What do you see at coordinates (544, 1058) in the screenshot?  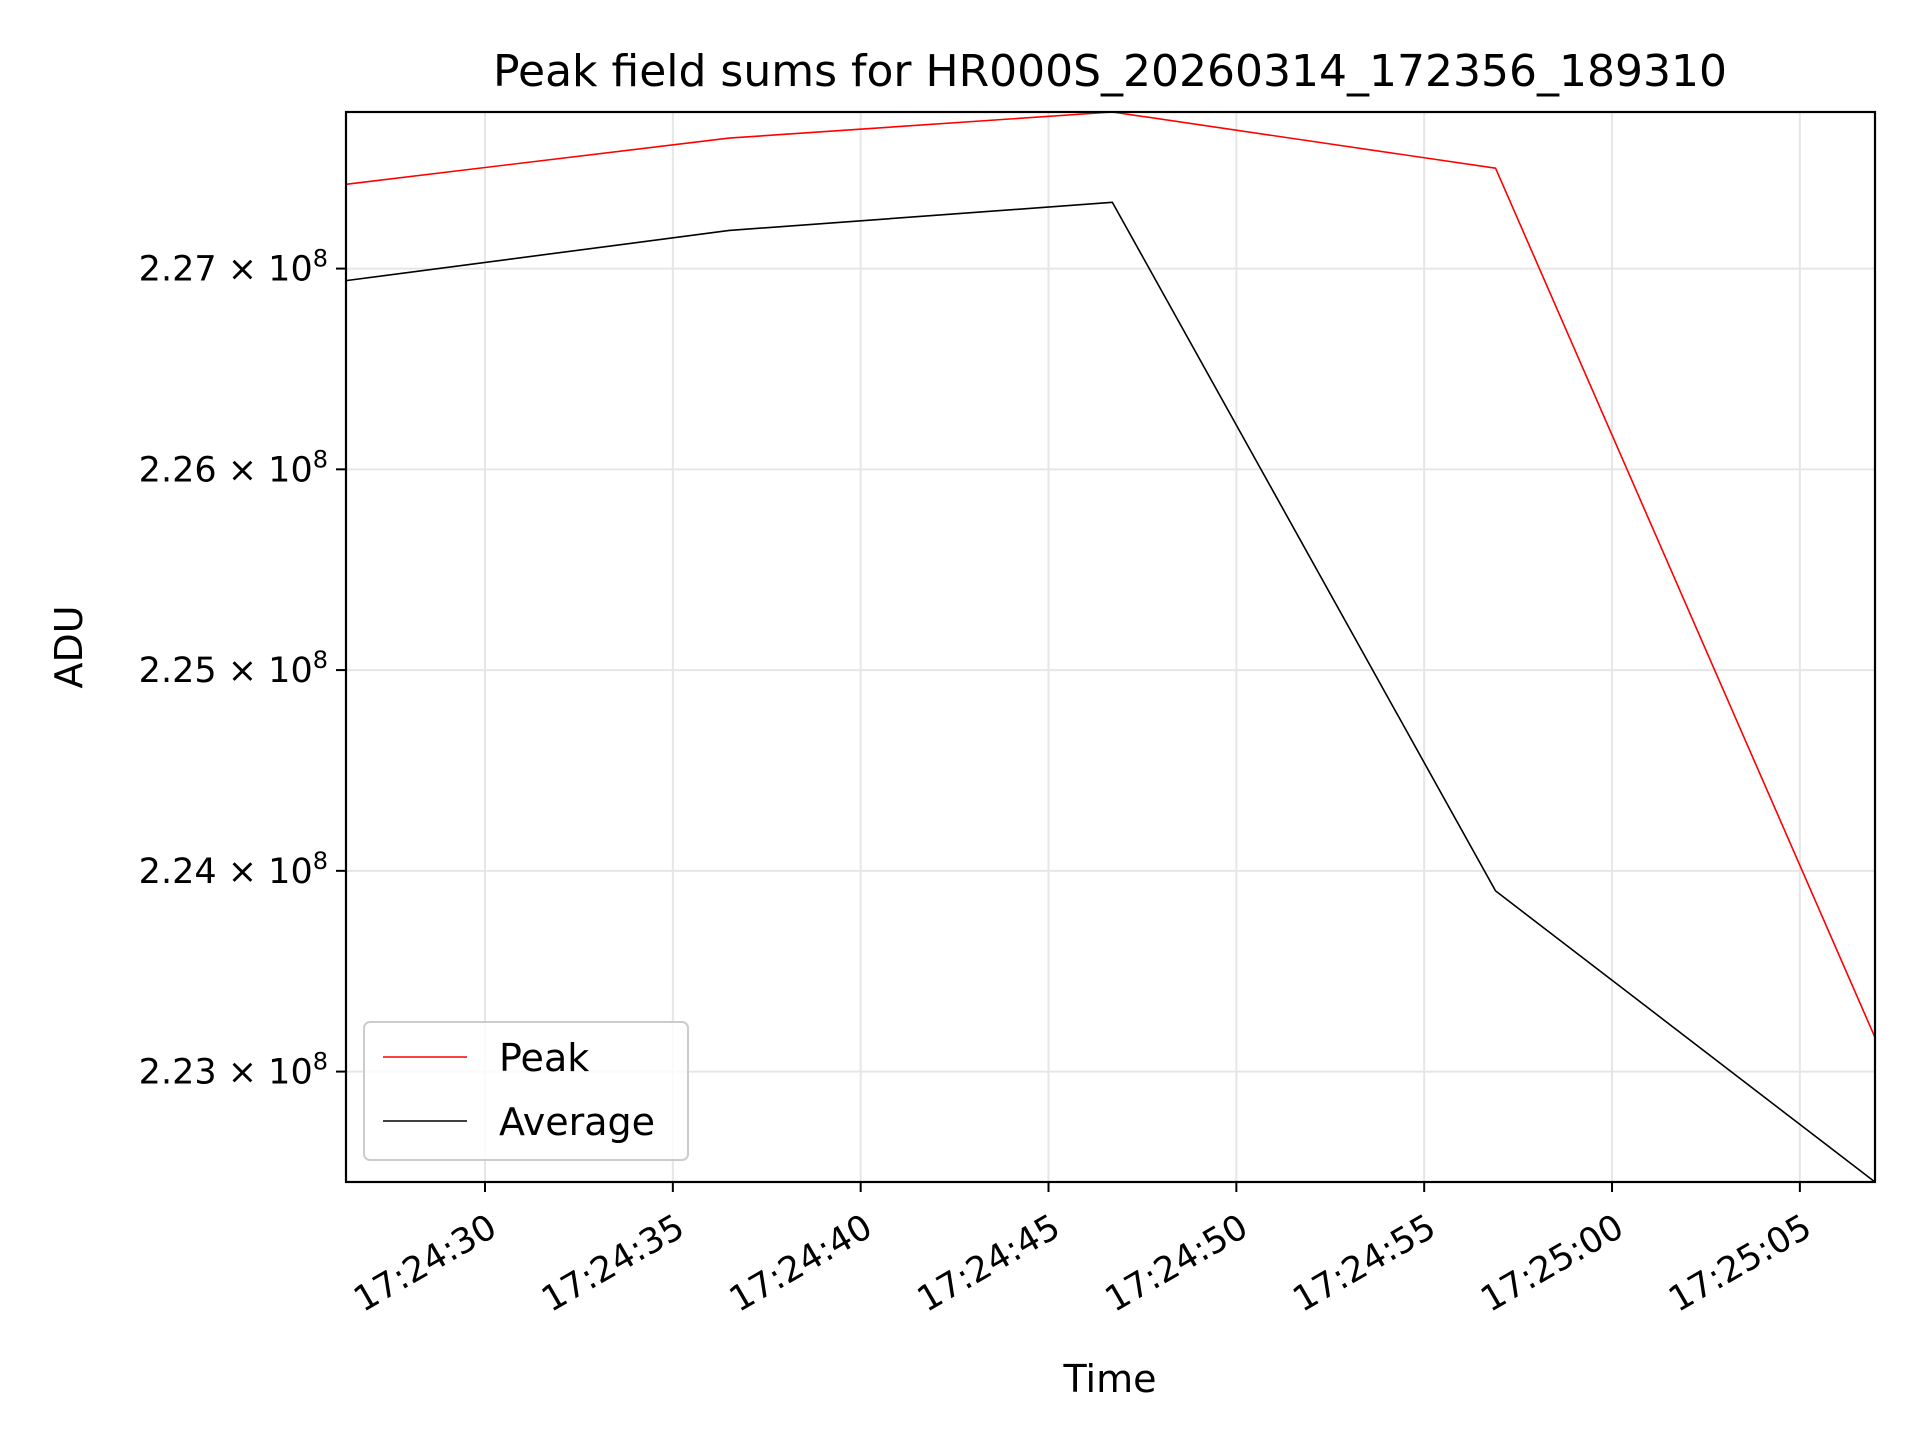 I see `legend-label-peak: Peak` at bounding box center [544, 1058].